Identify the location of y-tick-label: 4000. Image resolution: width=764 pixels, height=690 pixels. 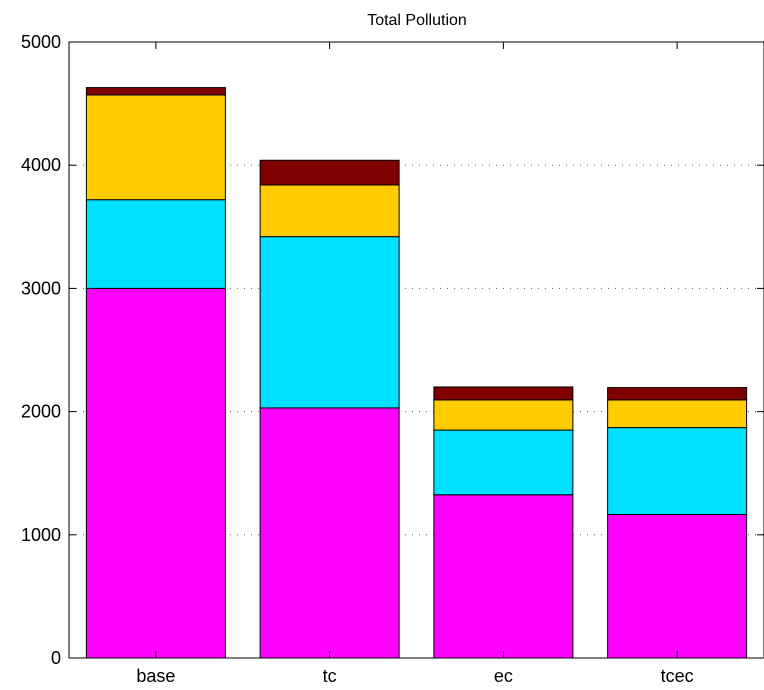
(41, 165).